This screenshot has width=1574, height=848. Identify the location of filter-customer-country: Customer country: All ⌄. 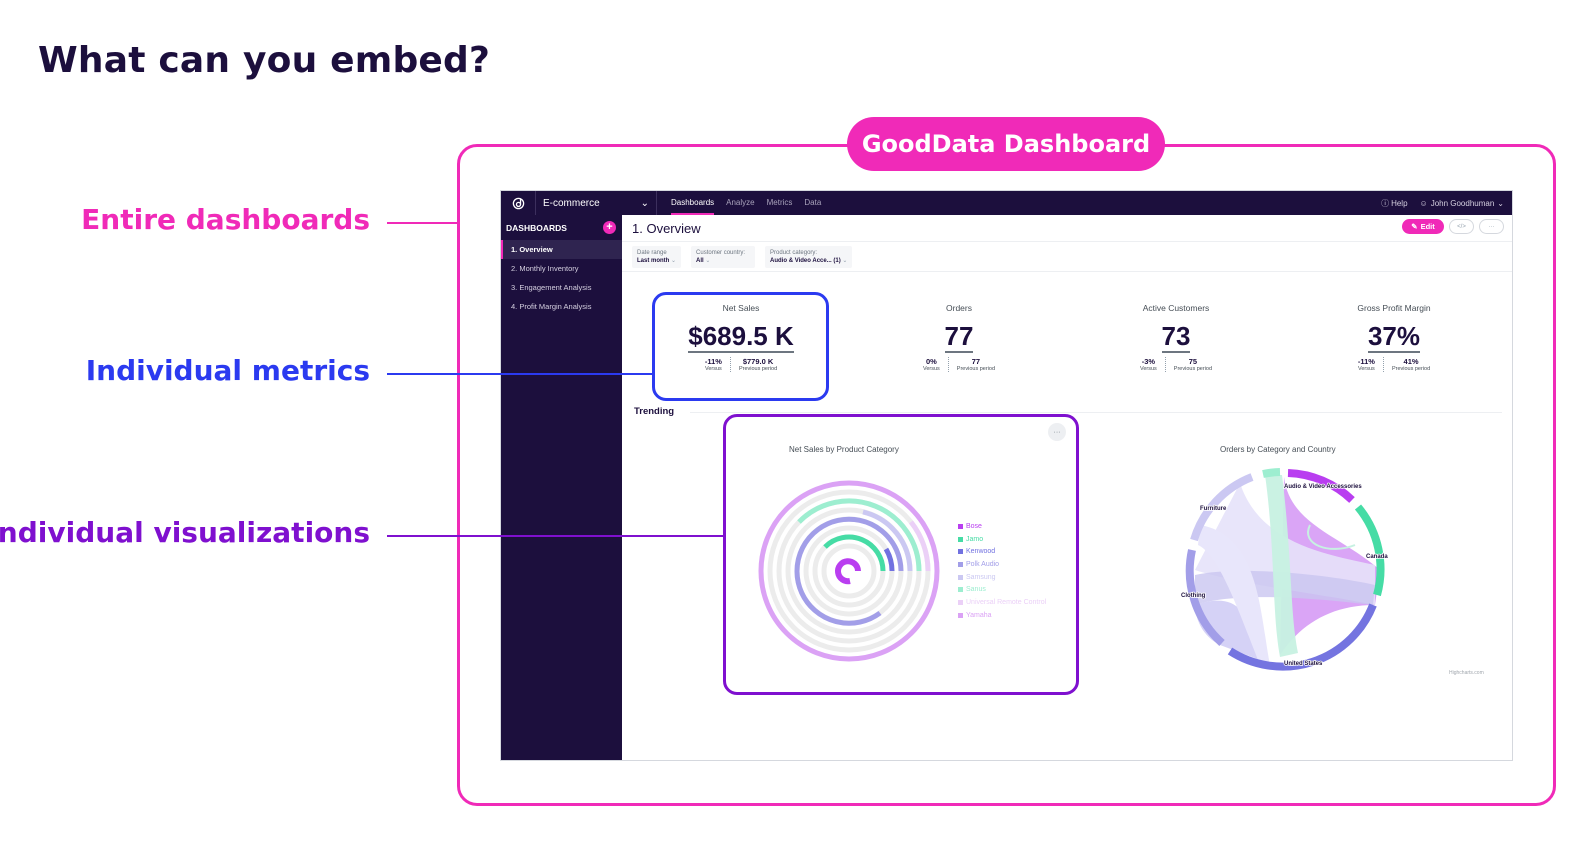
(723, 256).